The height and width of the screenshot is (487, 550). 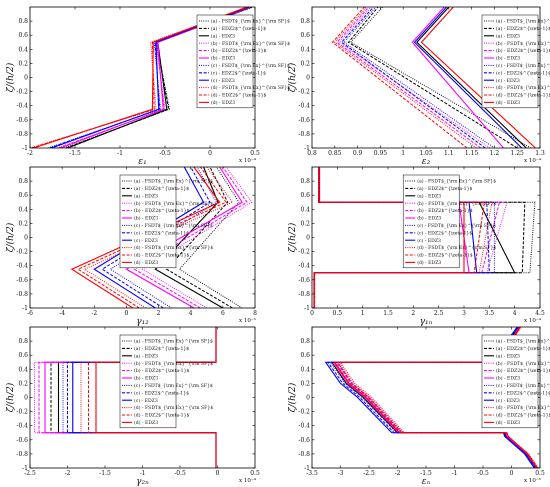 What do you see at coordinates (341, 473) in the screenshot?
I see `x-tick-label: -3` at bounding box center [341, 473].